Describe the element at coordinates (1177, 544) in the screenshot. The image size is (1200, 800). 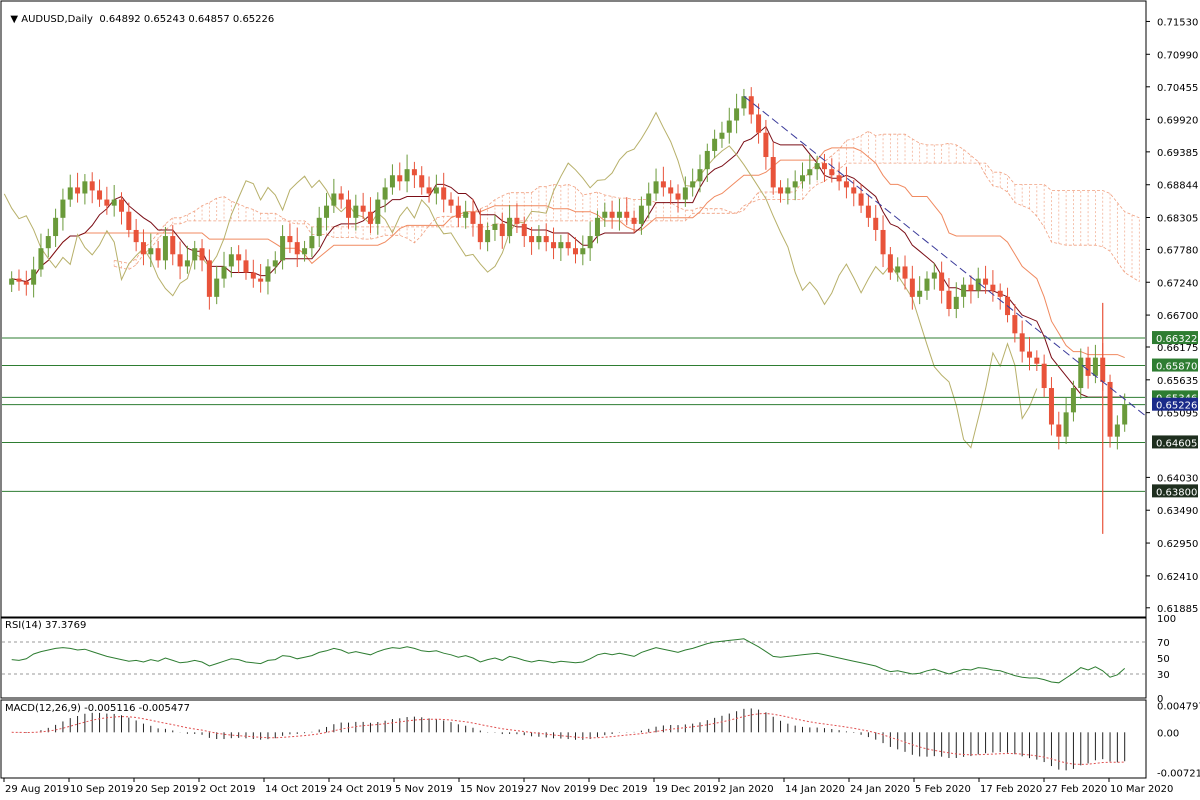
I see `y-tick-label: 0.62950` at that location.